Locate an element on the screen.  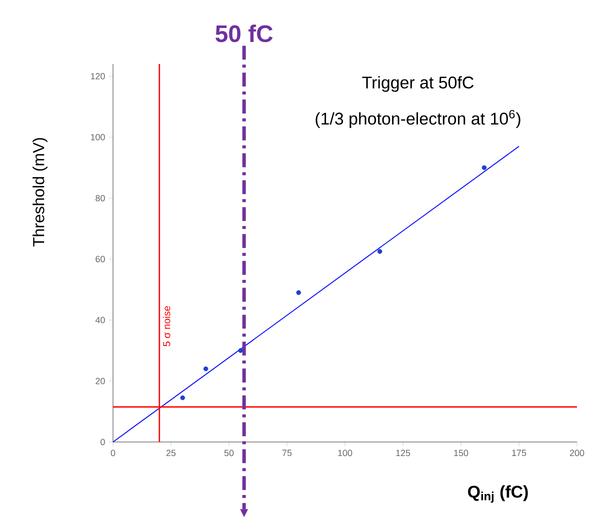
x-tick-label: 50 is located at coordinates (229, 453).